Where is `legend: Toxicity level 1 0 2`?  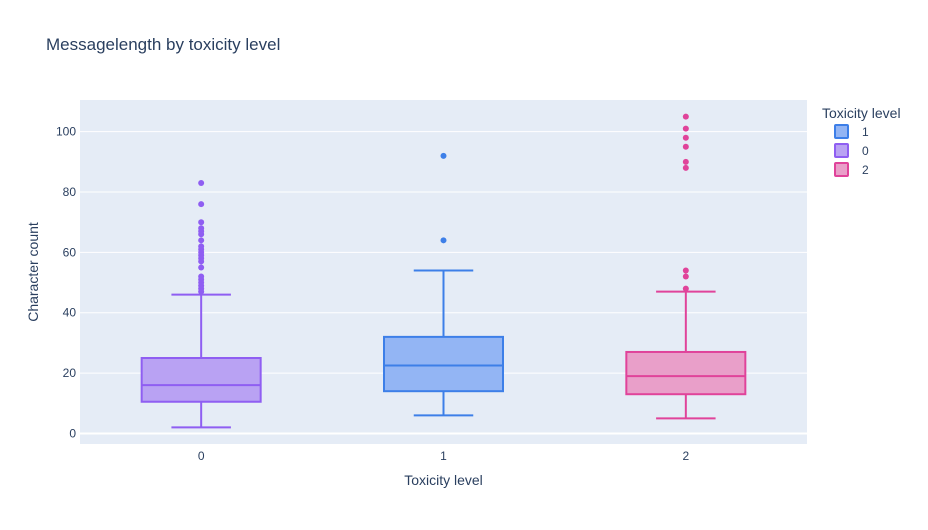
legend: Toxicity level 1 0 2 is located at coordinates (861, 141).